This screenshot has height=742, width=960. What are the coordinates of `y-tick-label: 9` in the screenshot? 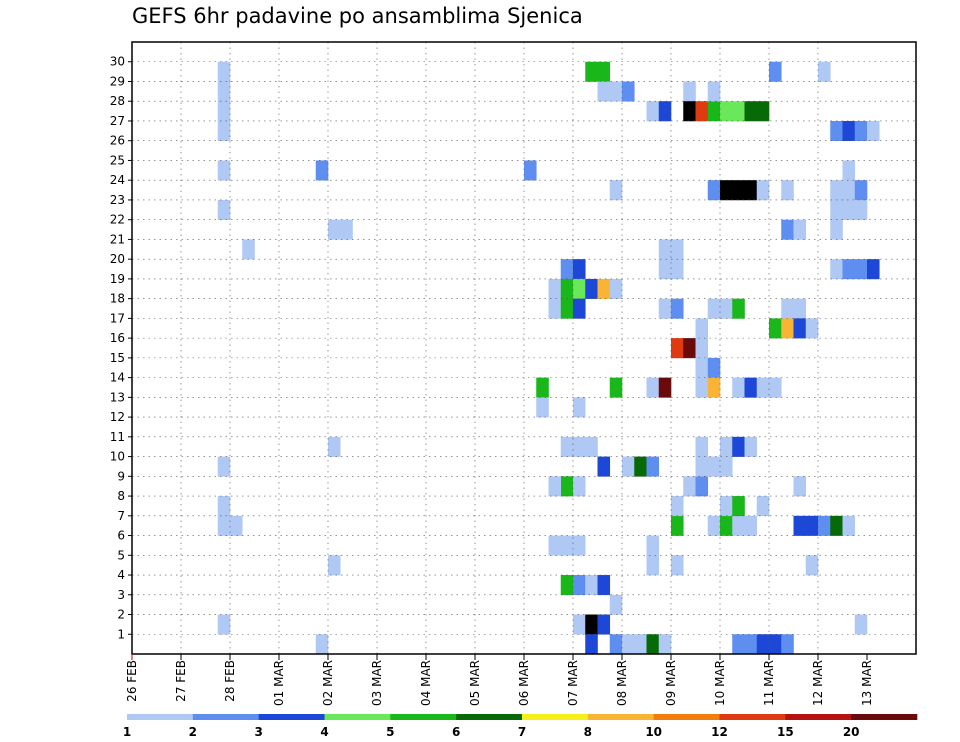 It's located at (121, 476).